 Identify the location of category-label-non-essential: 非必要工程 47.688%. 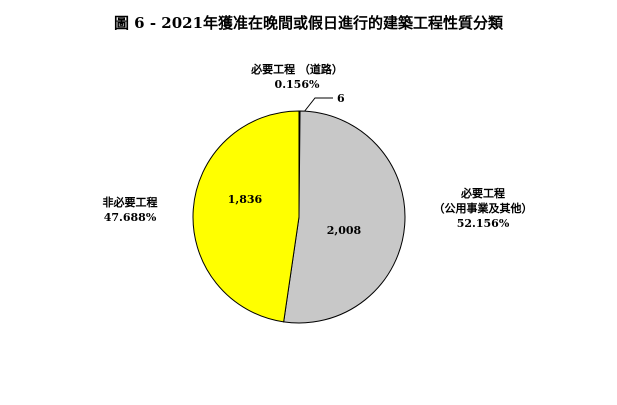
(130, 210).